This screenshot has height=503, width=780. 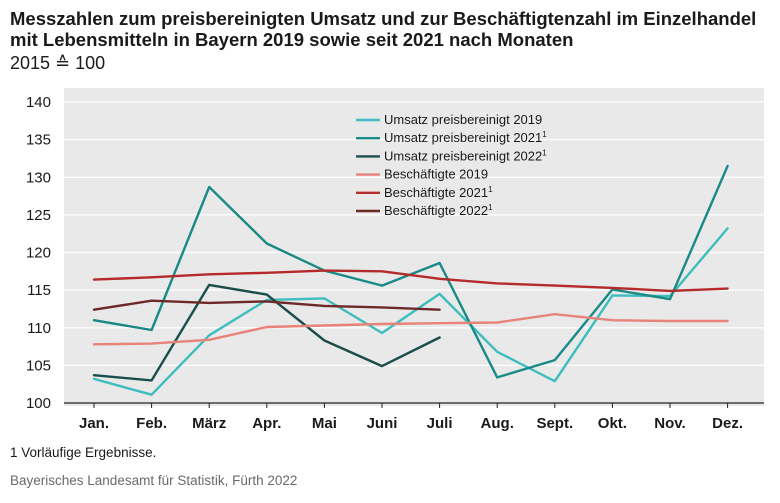 I want to click on chart-subtitle: 2015 ≙ 100, so click(x=58, y=63).